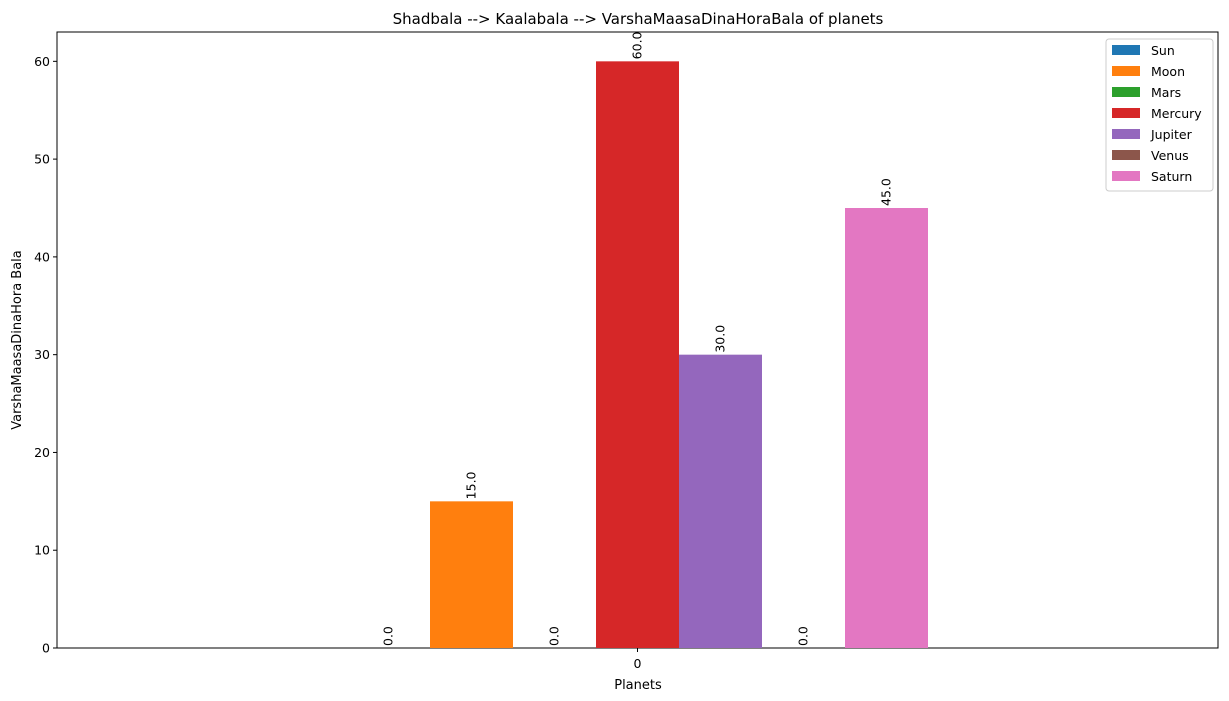 Image resolution: width=1229 pixels, height=701 pixels. Describe the element at coordinates (17, 340) in the screenshot. I see `y-axis-label: VarshaMaasaDinaHora Bala` at that location.